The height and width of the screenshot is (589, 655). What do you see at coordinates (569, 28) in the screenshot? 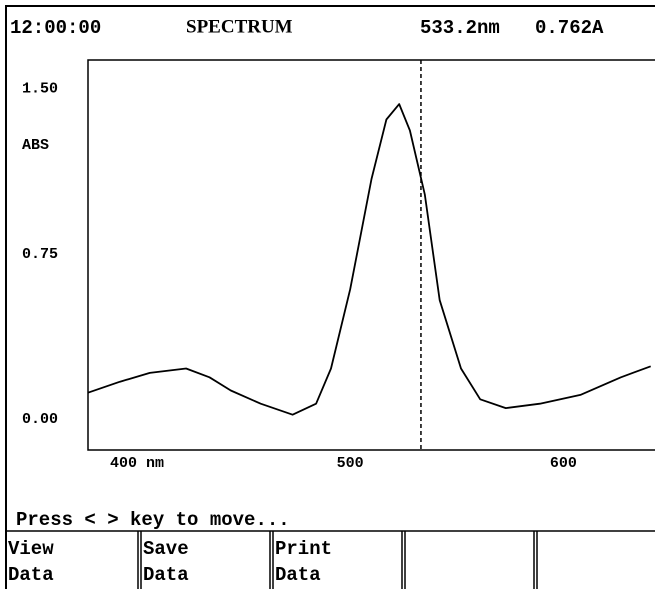
I see `absorbance: 0.762A` at bounding box center [569, 28].